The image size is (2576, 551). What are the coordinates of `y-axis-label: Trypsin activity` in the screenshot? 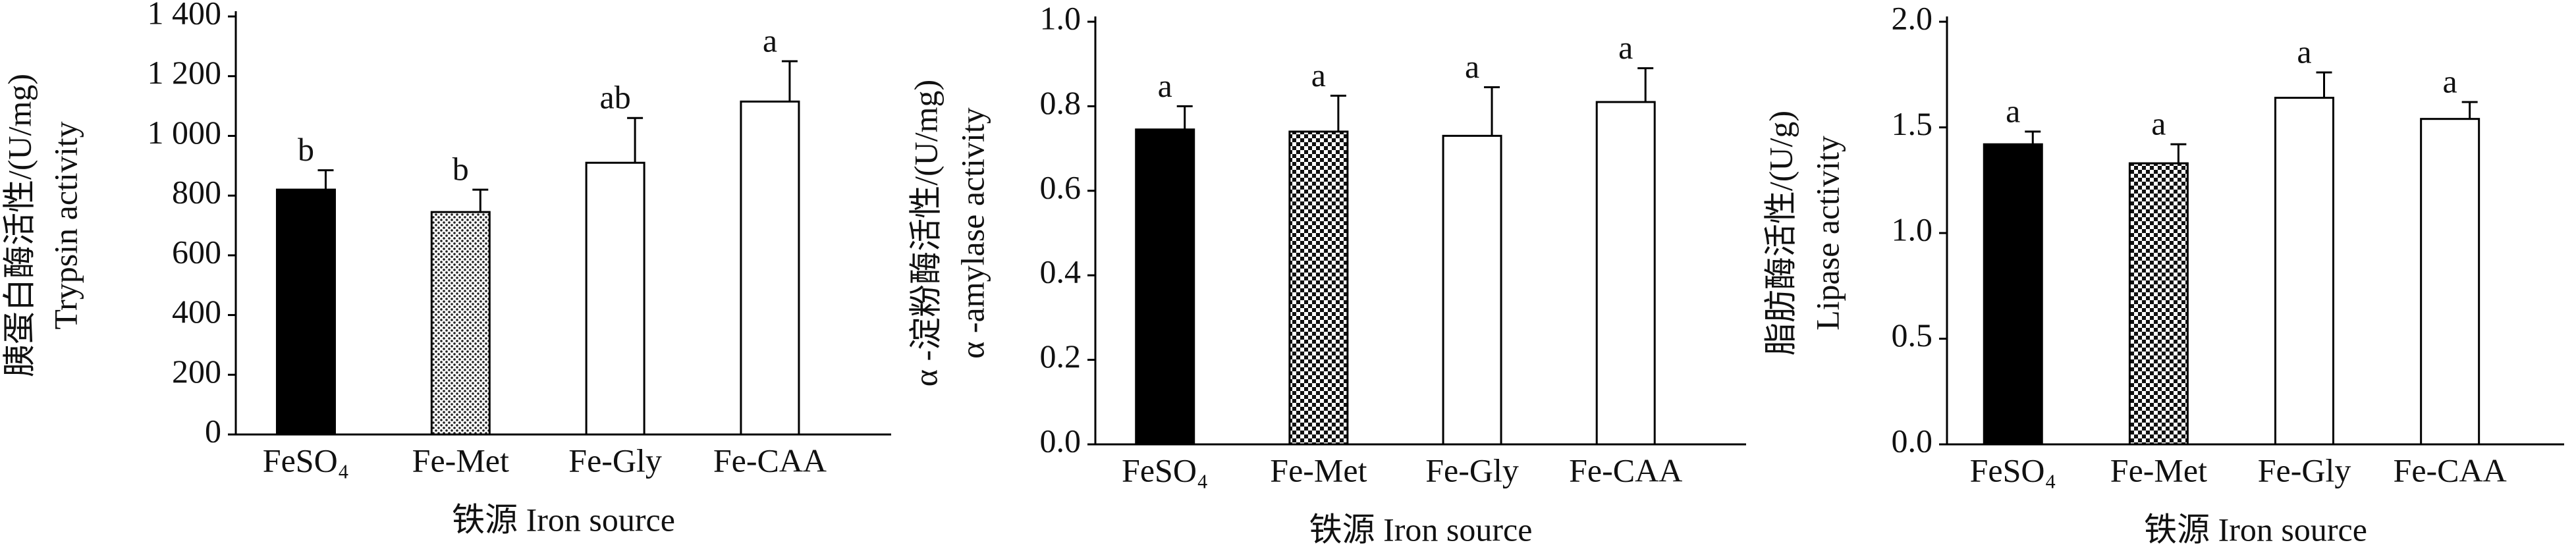 It's located at (65, 225).